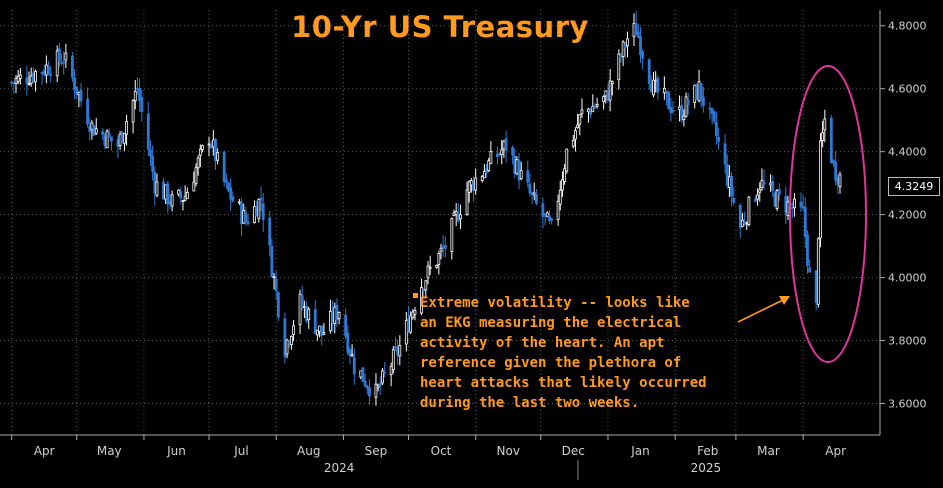 Image resolution: width=943 pixels, height=488 pixels. What do you see at coordinates (508, 451) in the screenshot?
I see `x-tick-label: Nov` at bounding box center [508, 451].